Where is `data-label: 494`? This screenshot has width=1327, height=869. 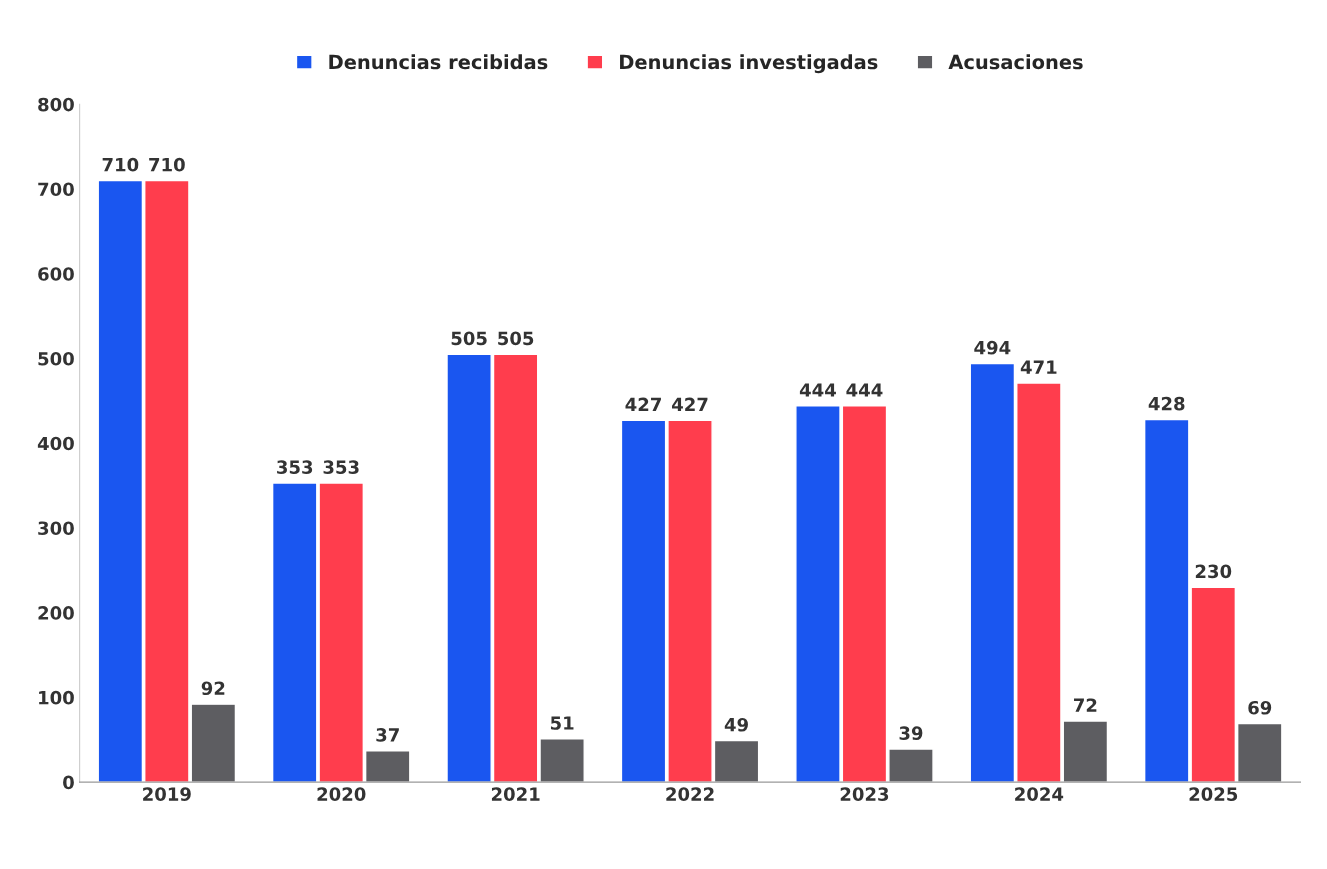 data-label: 494 is located at coordinates (992, 347).